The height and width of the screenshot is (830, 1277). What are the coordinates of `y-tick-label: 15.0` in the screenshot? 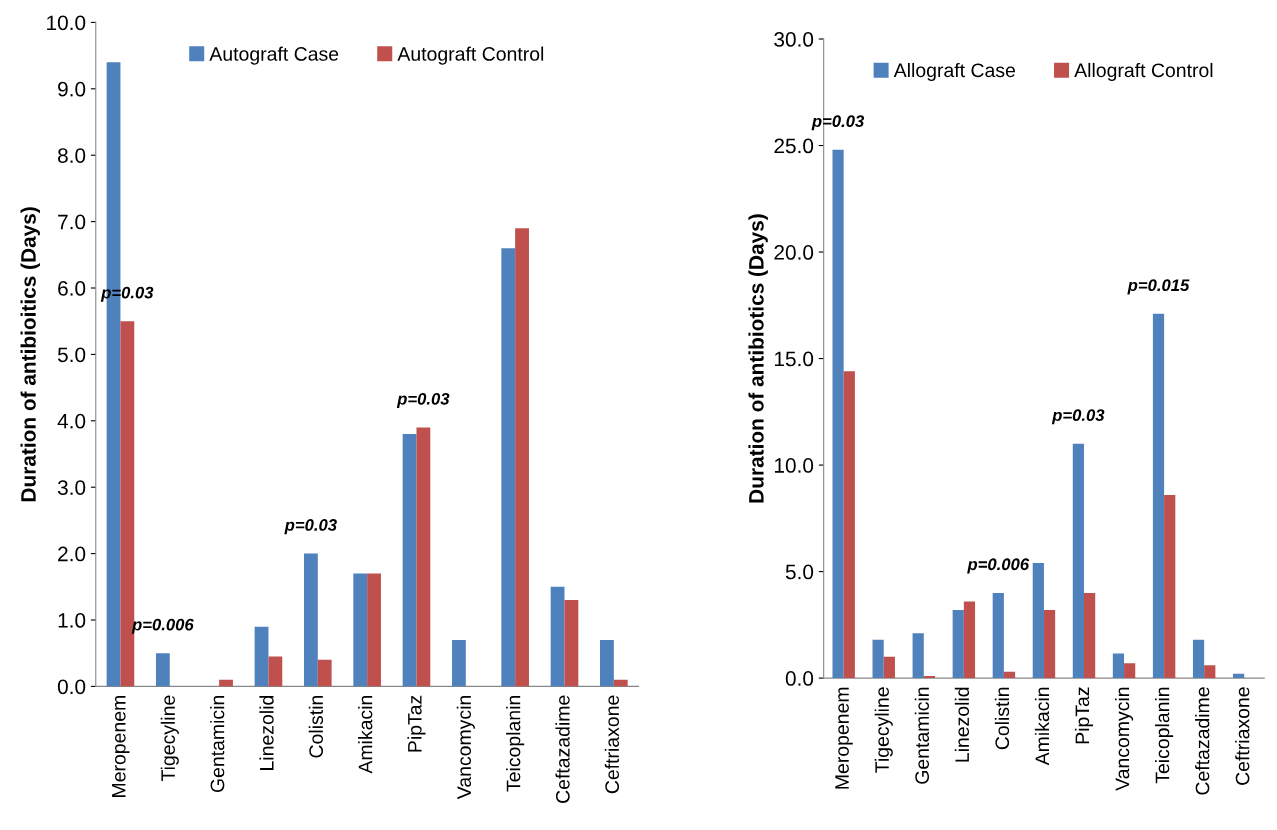 It's located at (794, 359).